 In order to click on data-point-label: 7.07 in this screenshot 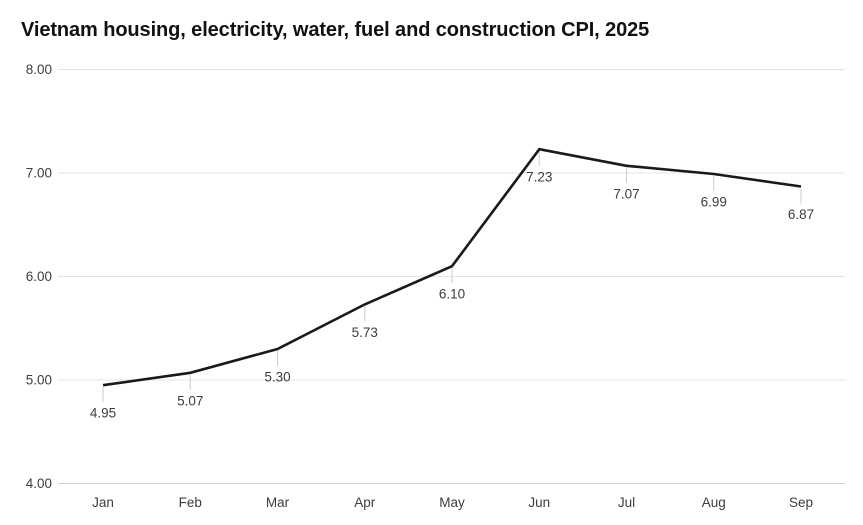, I will do `click(626, 193)`.